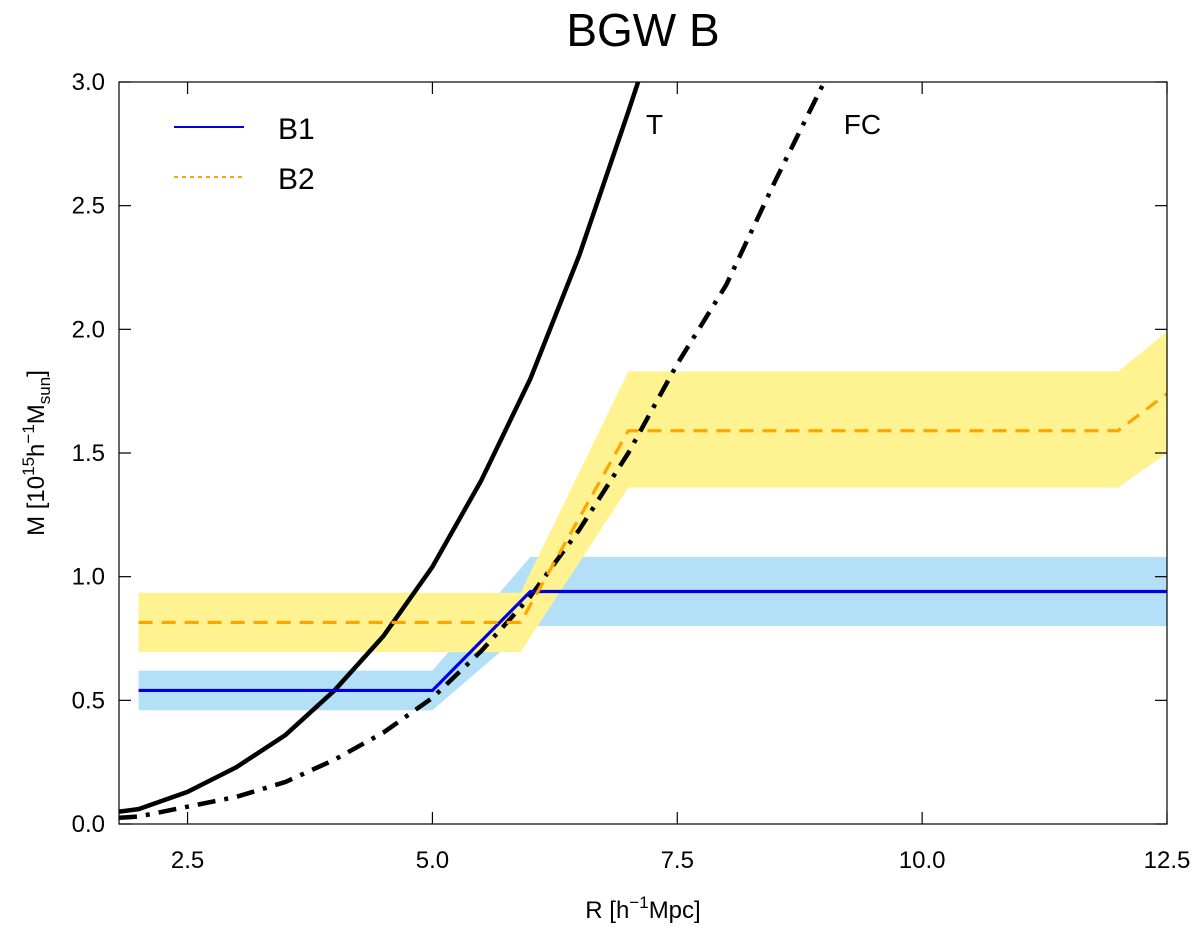 This screenshot has height=928, width=1200. I want to click on y-tick-label: 2.5, so click(88, 206).